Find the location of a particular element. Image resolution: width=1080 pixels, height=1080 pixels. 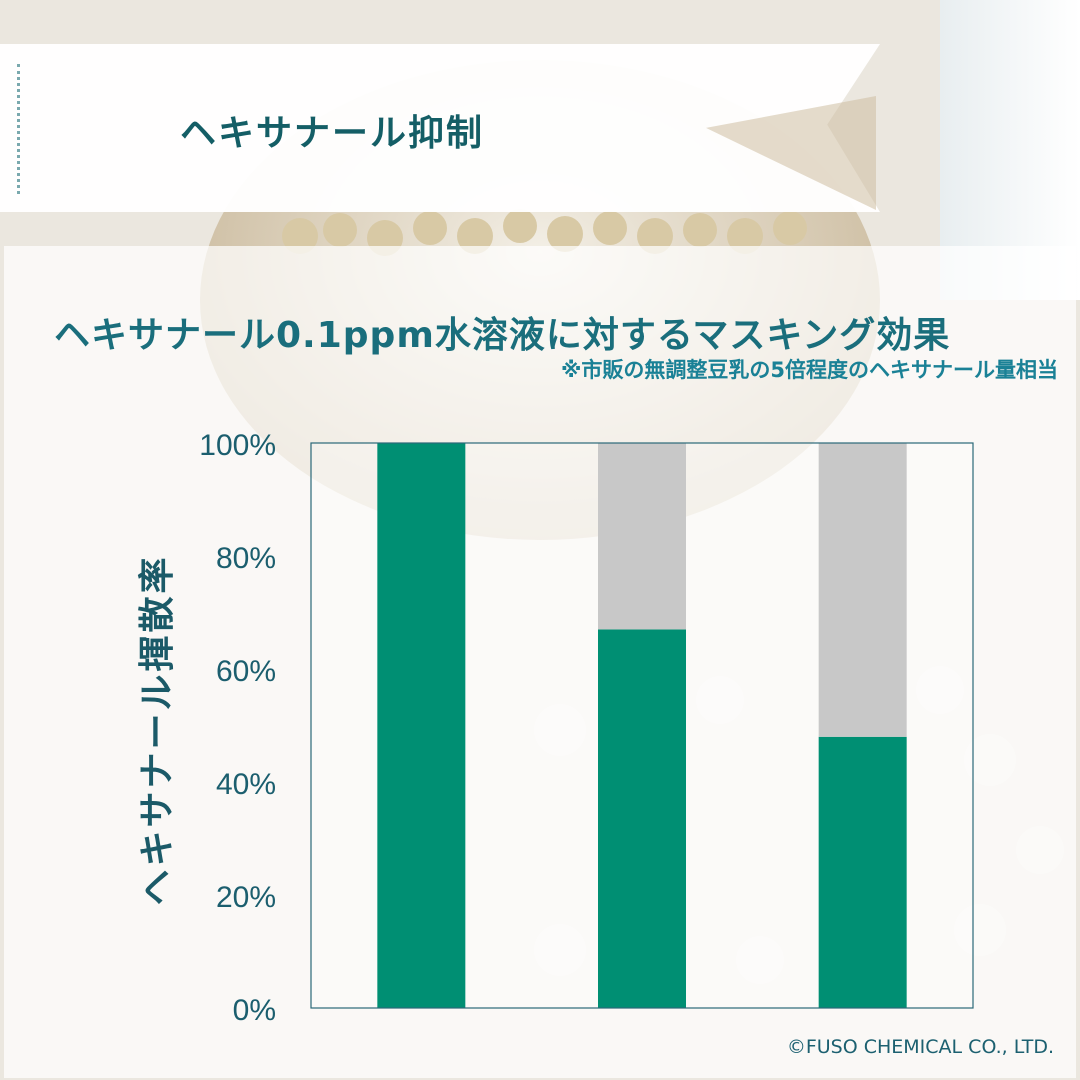

y-tick-label: 100% is located at coordinates (237, 445).